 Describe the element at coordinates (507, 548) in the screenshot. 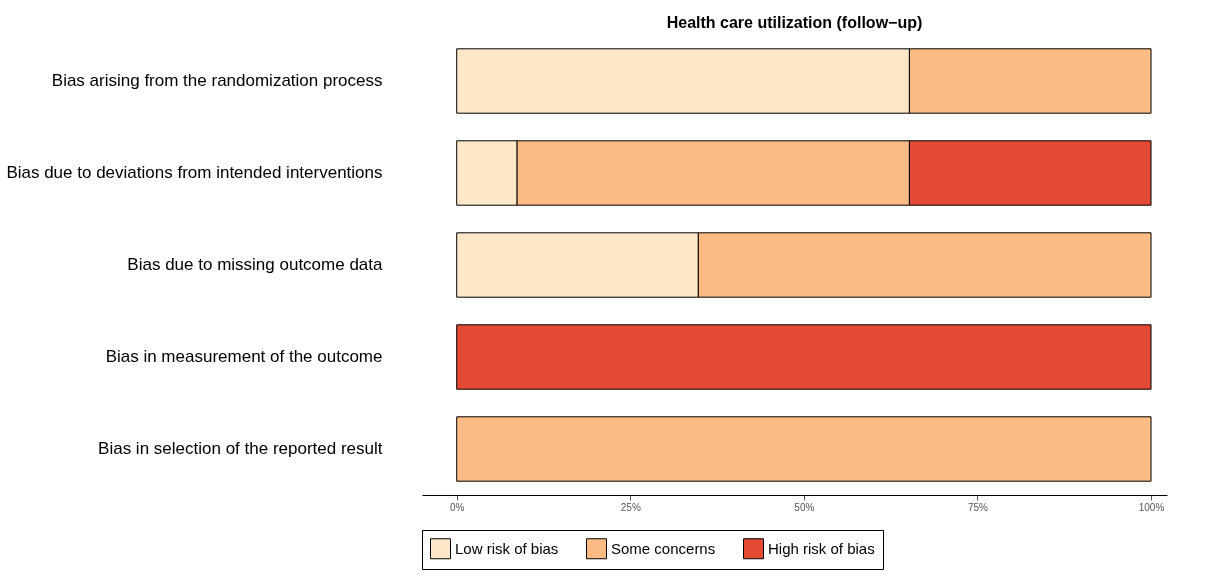

I see `legend-label: Low risk of bias` at that location.